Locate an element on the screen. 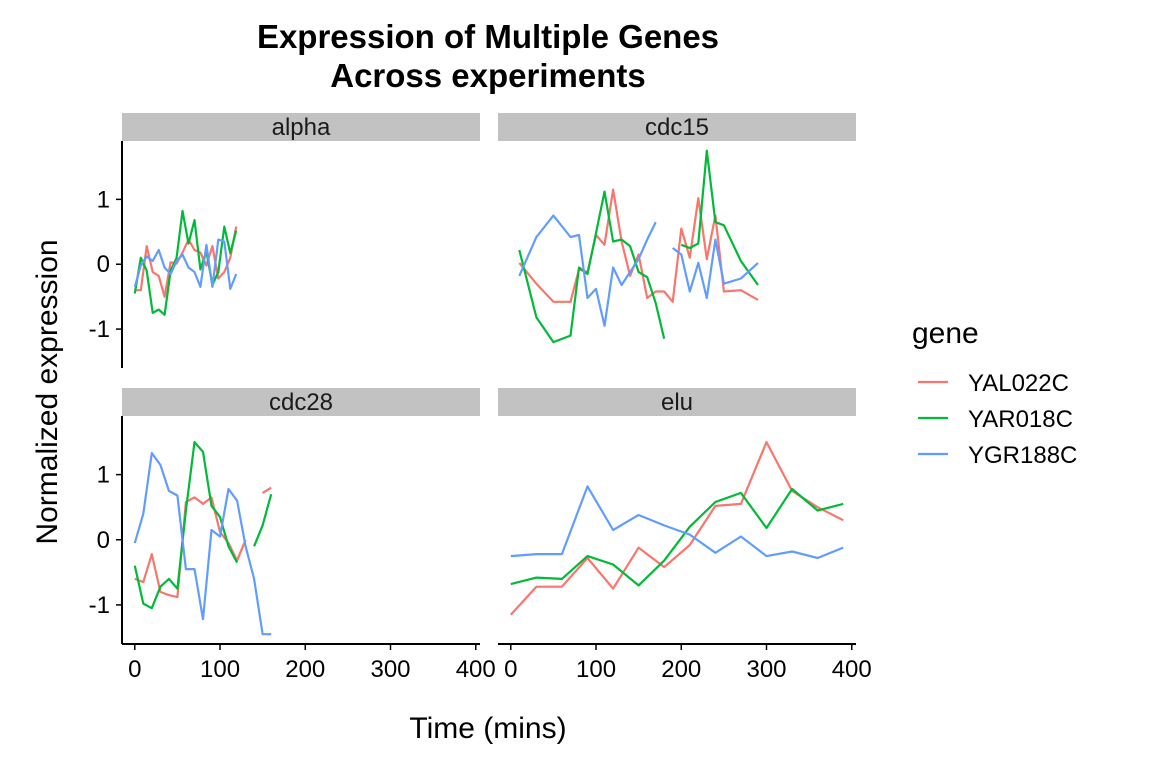 The image size is (1152, 768). panel-cdc15: cdc15 is located at coordinates (677, 228).